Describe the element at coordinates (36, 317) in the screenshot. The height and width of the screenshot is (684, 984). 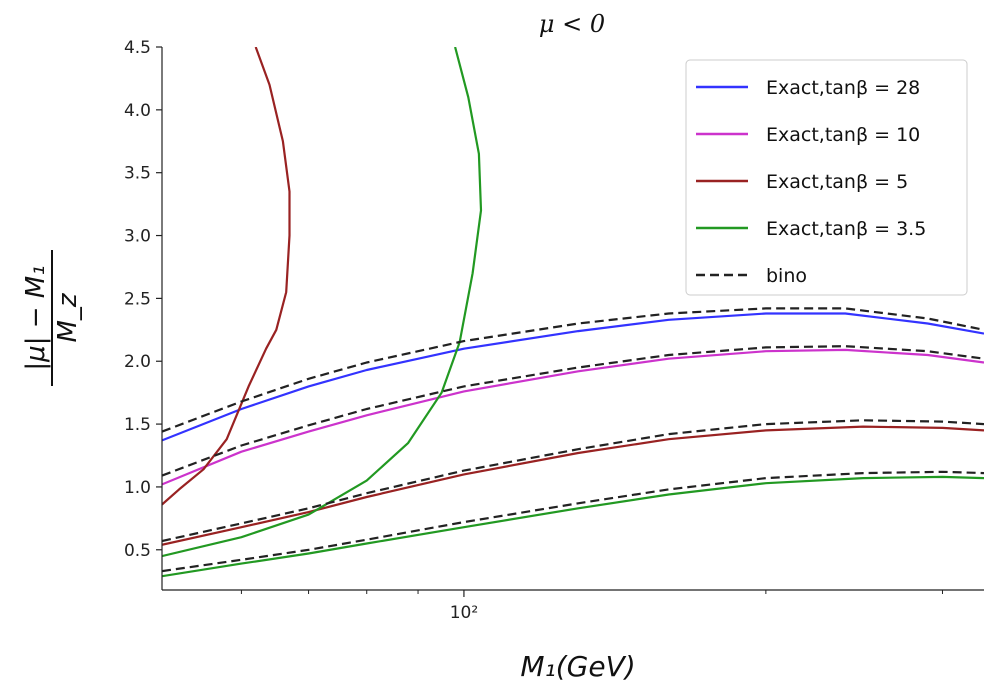
I see `y-axis-label-numerator: |μ| − M₁` at that location.